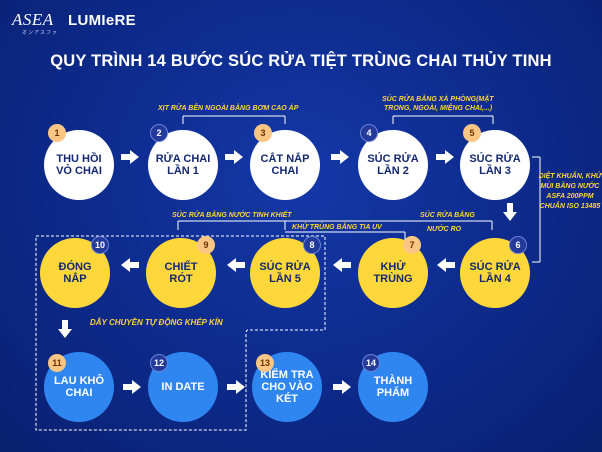 Image resolution: width=602 pixels, height=452 pixels. Describe the element at coordinates (393, 165) in the screenshot. I see `step-4-label: SÚC RỬA LẦN 2` at that location.